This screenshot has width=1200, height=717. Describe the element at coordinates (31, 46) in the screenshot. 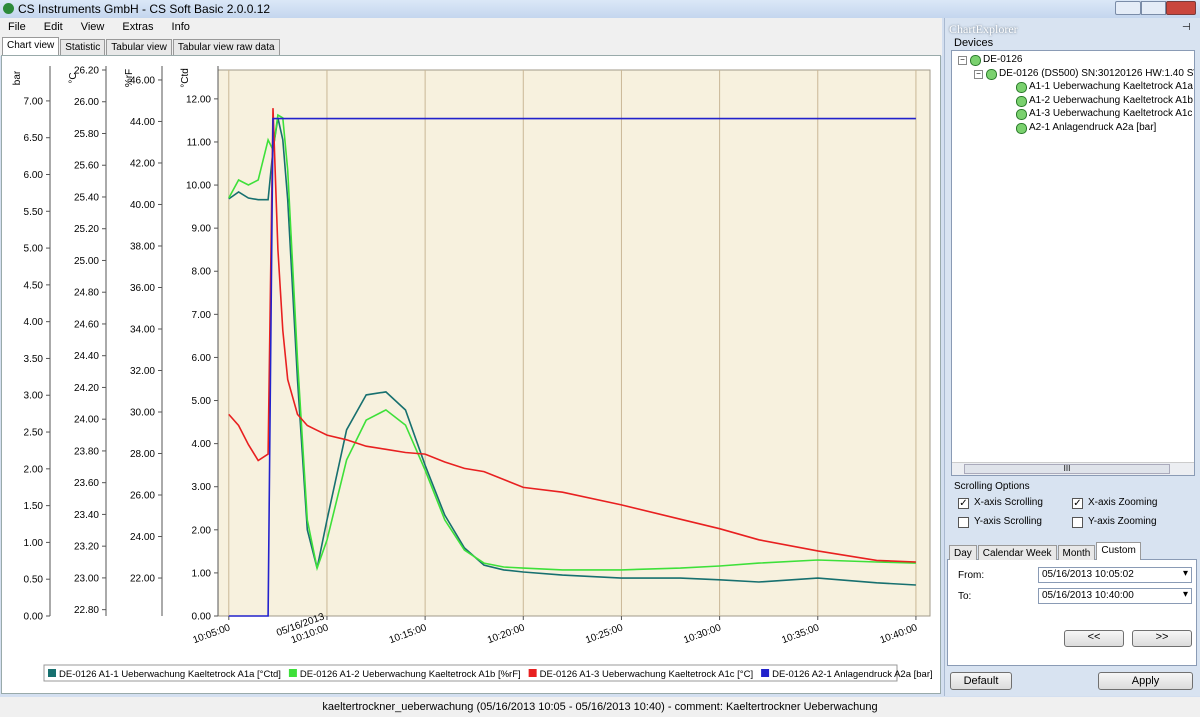

I see `tab: Chart view` at that location.